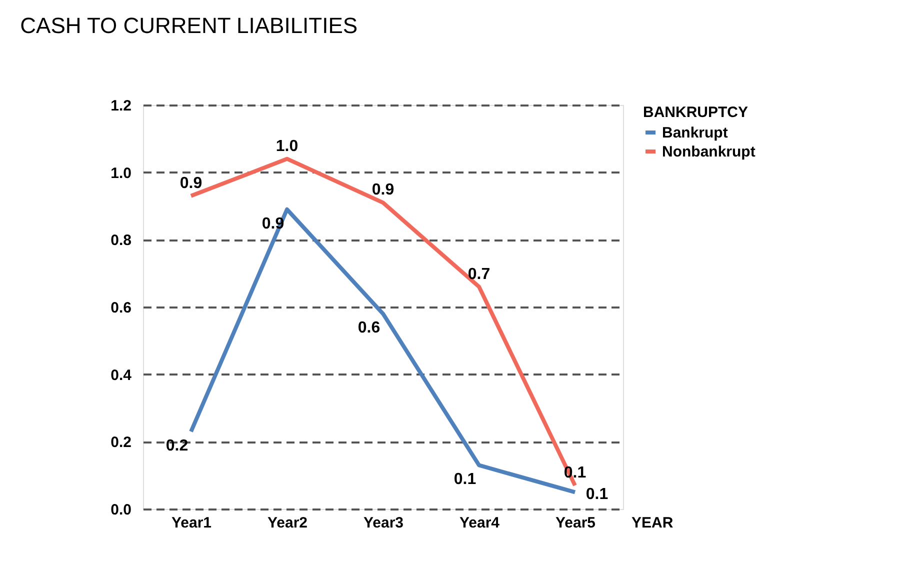 This screenshot has width=902, height=579. I want to click on legend-title: BANKRUPTCY, so click(695, 112).